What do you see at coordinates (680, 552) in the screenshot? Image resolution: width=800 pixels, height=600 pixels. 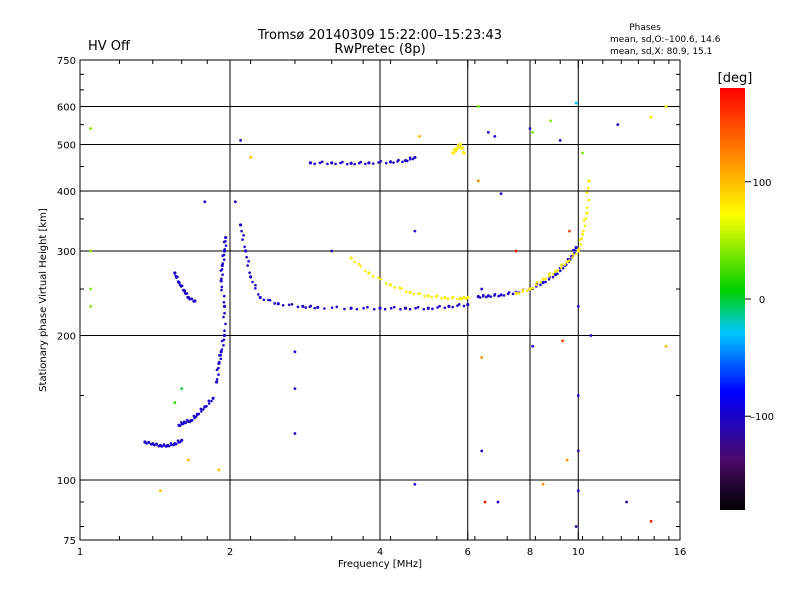 I see `x-tick-label: 16` at bounding box center [680, 552].